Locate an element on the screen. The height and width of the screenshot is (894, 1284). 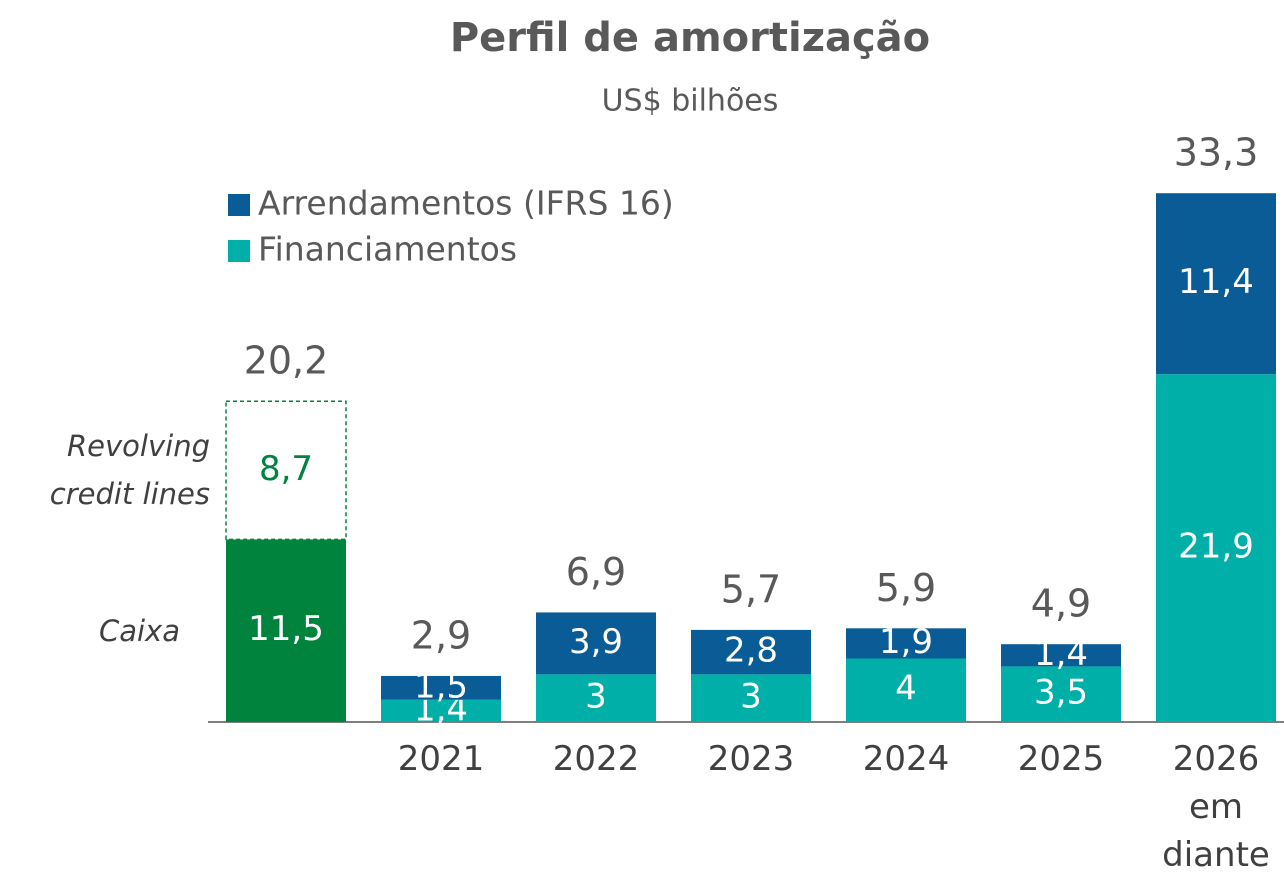
total-label: 33,3 is located at coordinates (1216, 153).